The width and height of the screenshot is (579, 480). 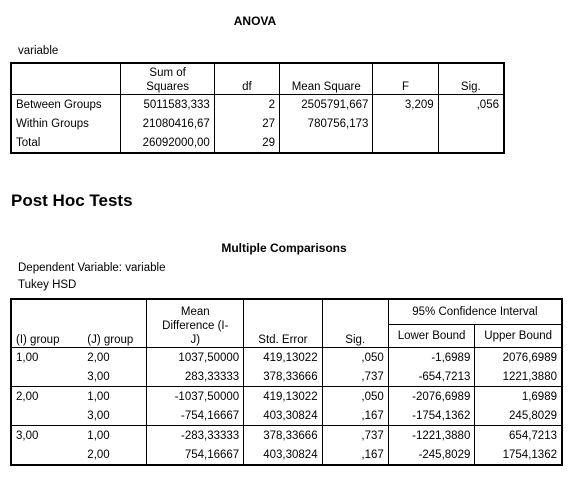 What do you see at coordinates (518, 416) in the screenshot?
I see `cell-upper-bound: 245,8029` at bounding box center [518, 416].